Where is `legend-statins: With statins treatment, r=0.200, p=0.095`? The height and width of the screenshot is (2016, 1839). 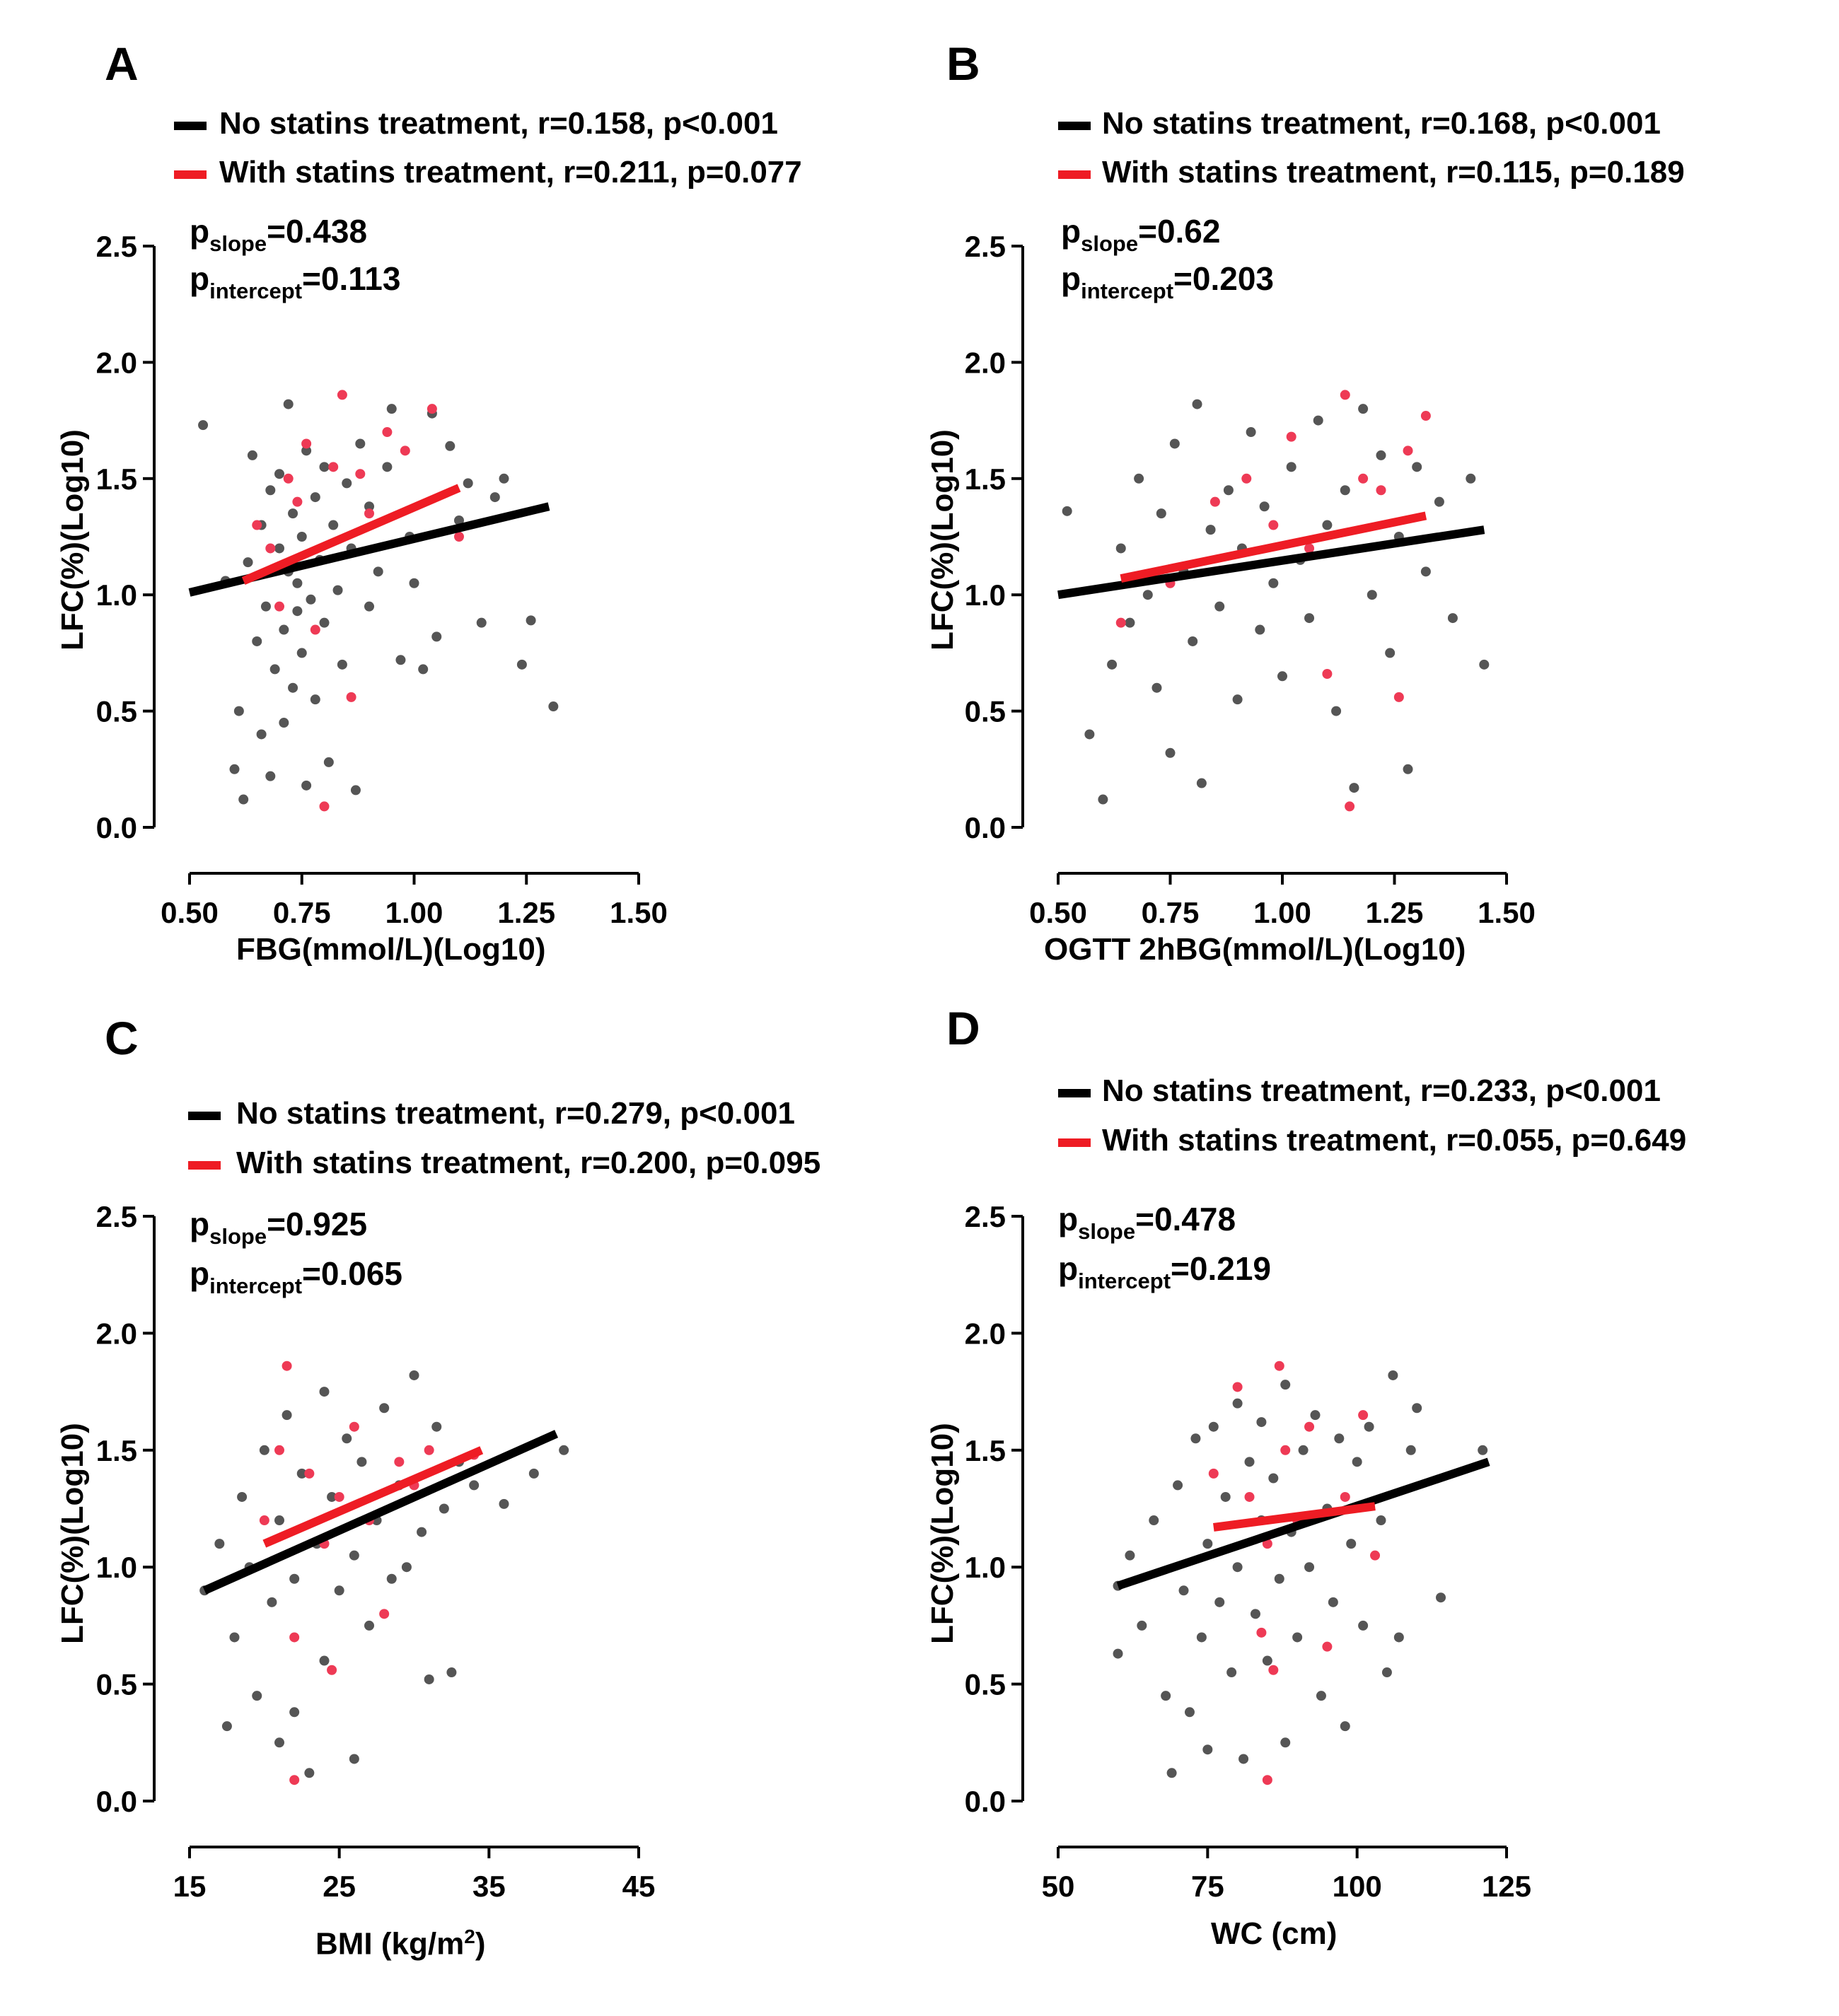 legend-statins: With statins treatment, r=0.200, p=0.095 is located at coordinates (528, 1163).